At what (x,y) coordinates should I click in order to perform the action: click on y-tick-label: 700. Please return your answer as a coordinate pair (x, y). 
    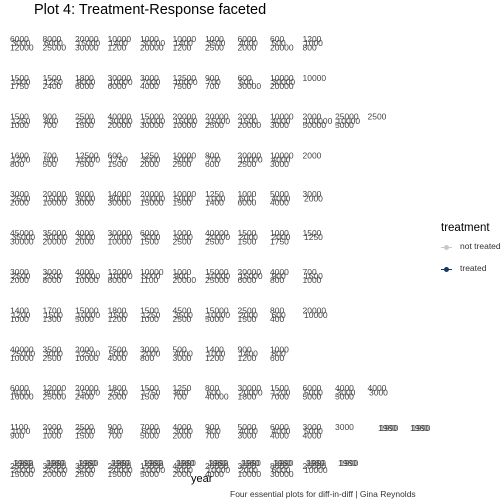
    Looking at the image, I should click on (310, 272).